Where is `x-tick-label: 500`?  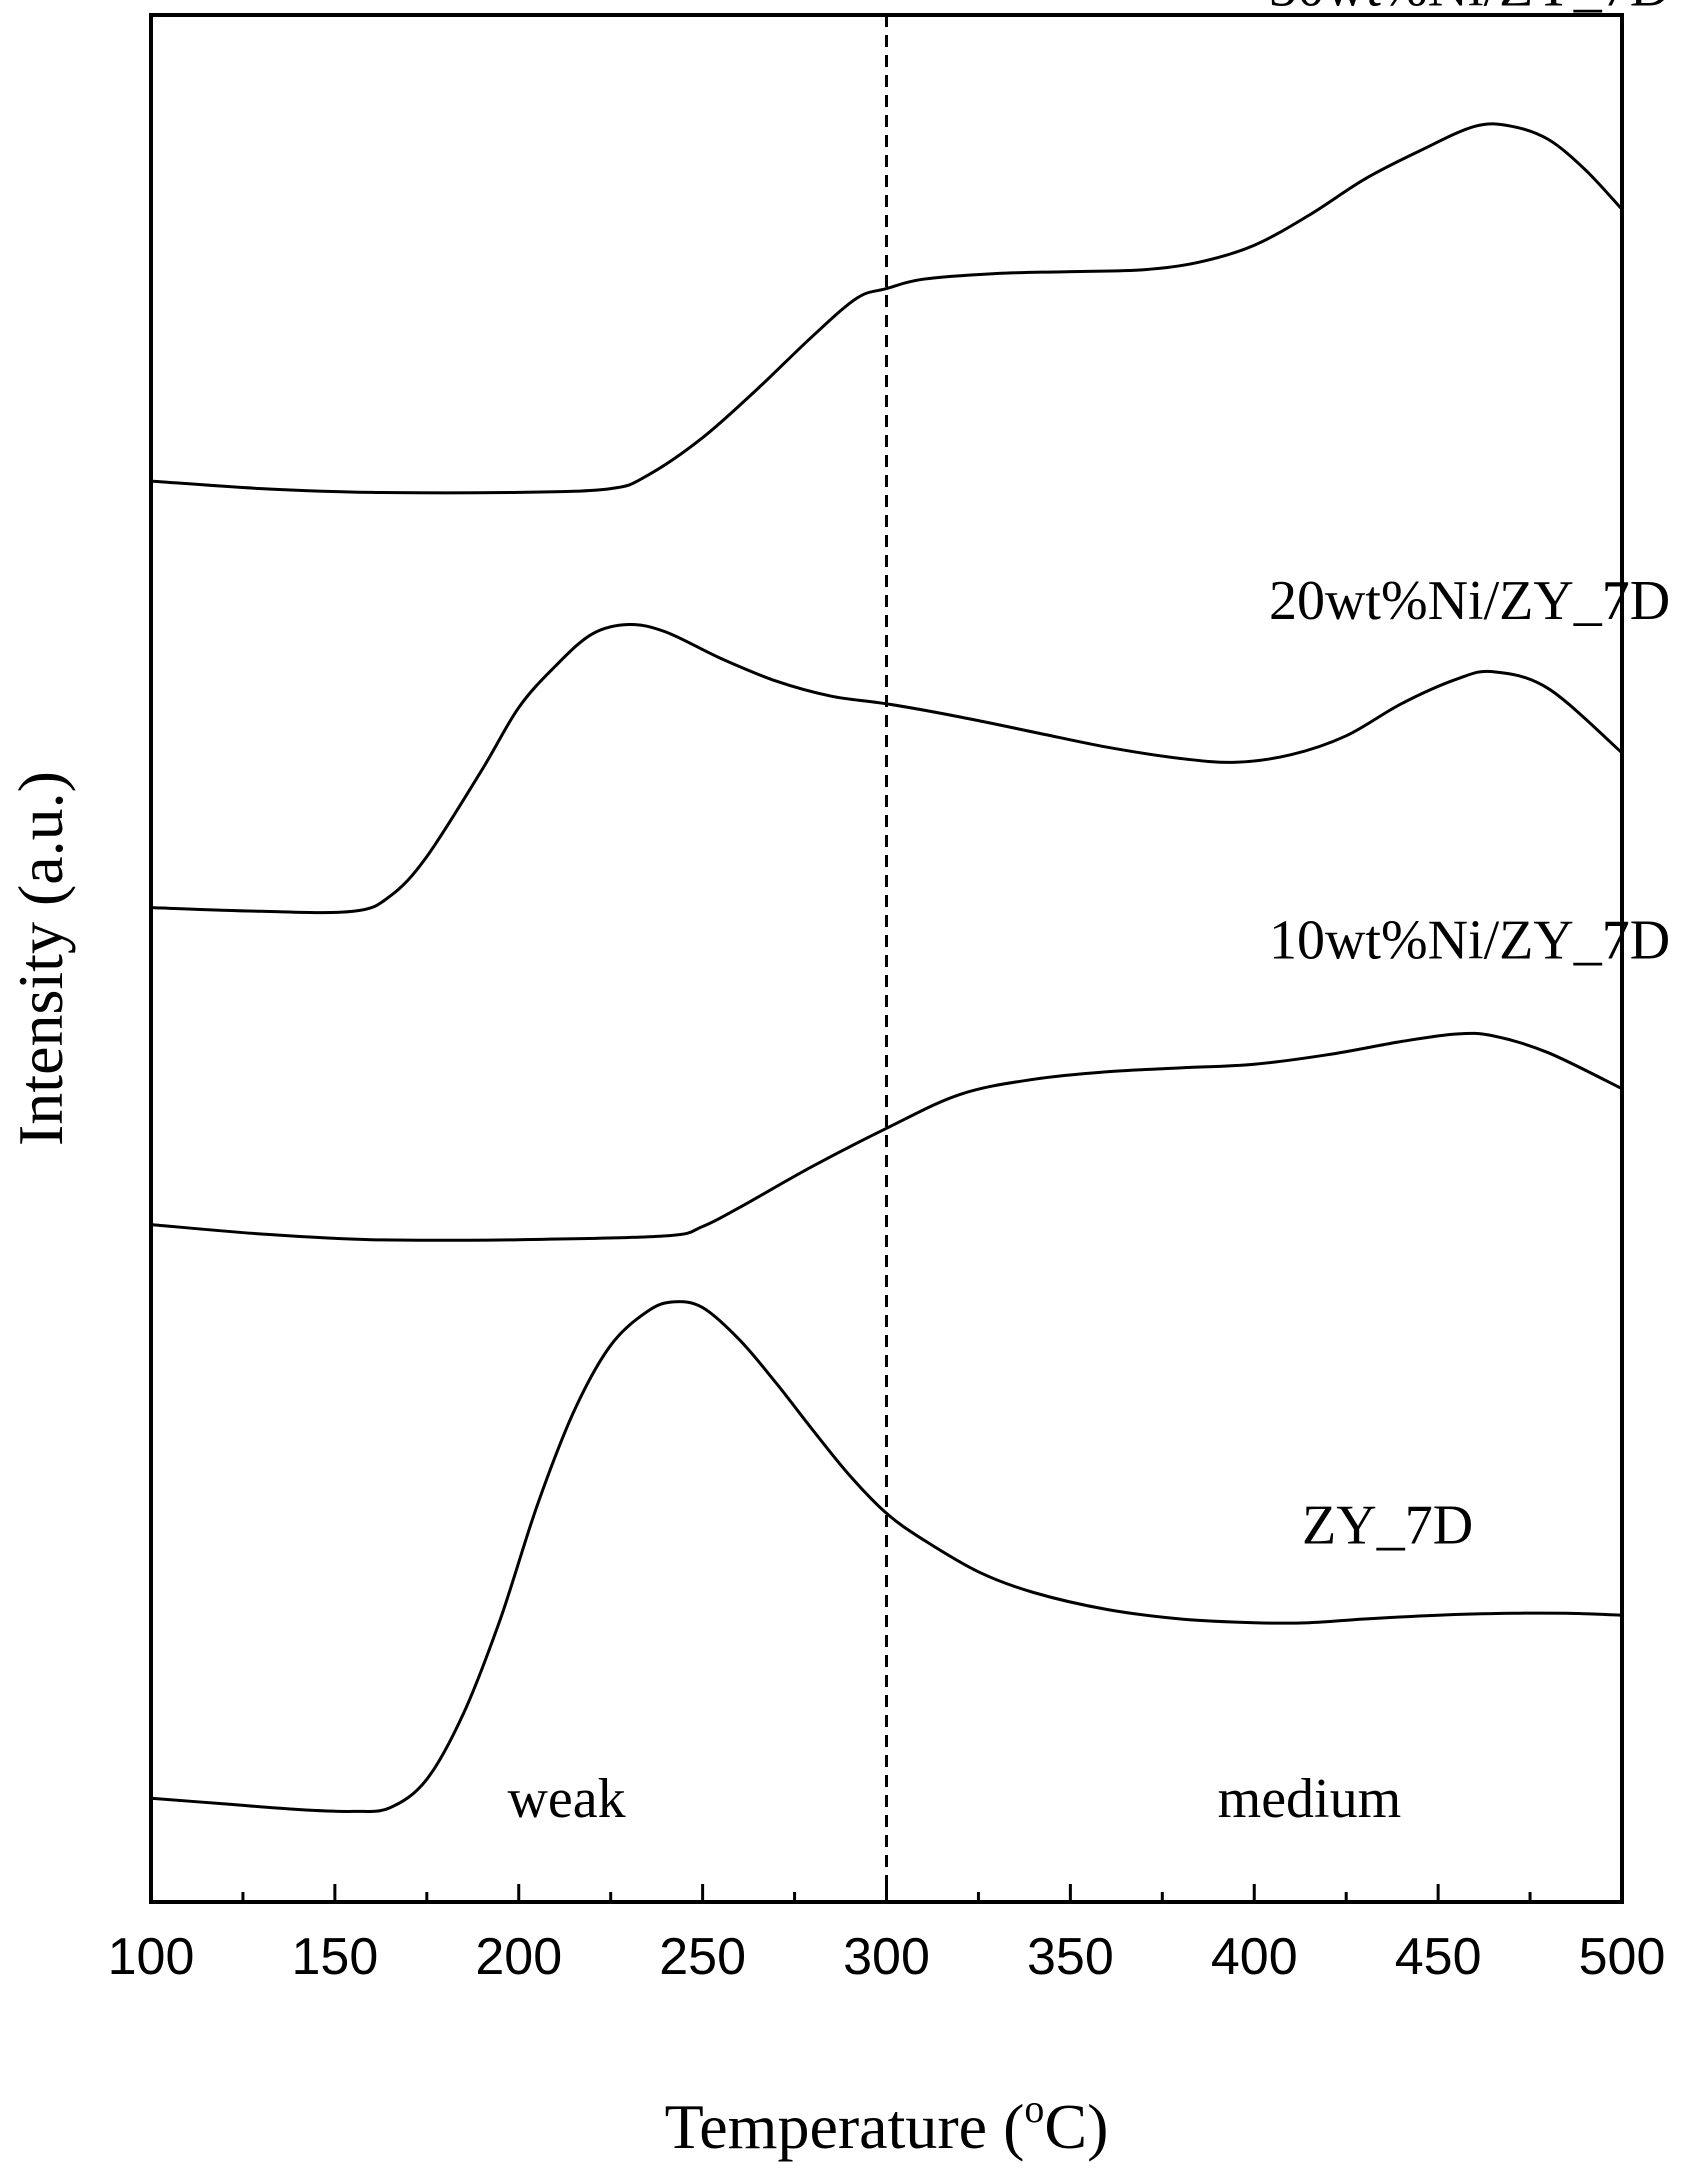 x-tick-label: 500 is located at coordinates (1622, 1957).